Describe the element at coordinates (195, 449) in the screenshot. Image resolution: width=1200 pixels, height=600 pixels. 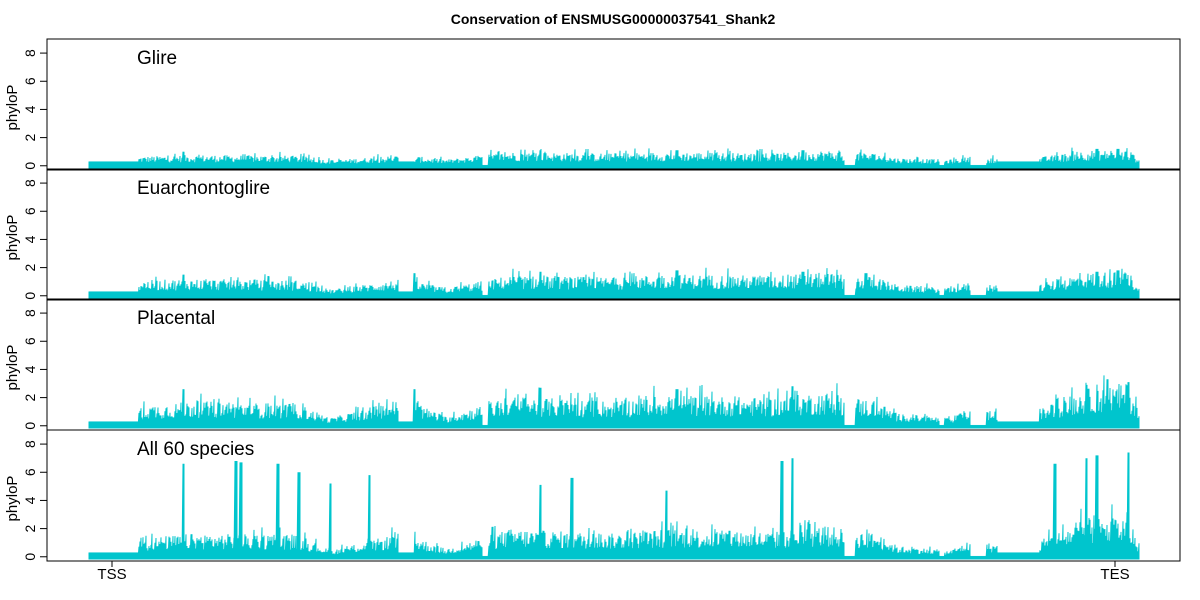
I see `panel-label: All 60 species` at that location.